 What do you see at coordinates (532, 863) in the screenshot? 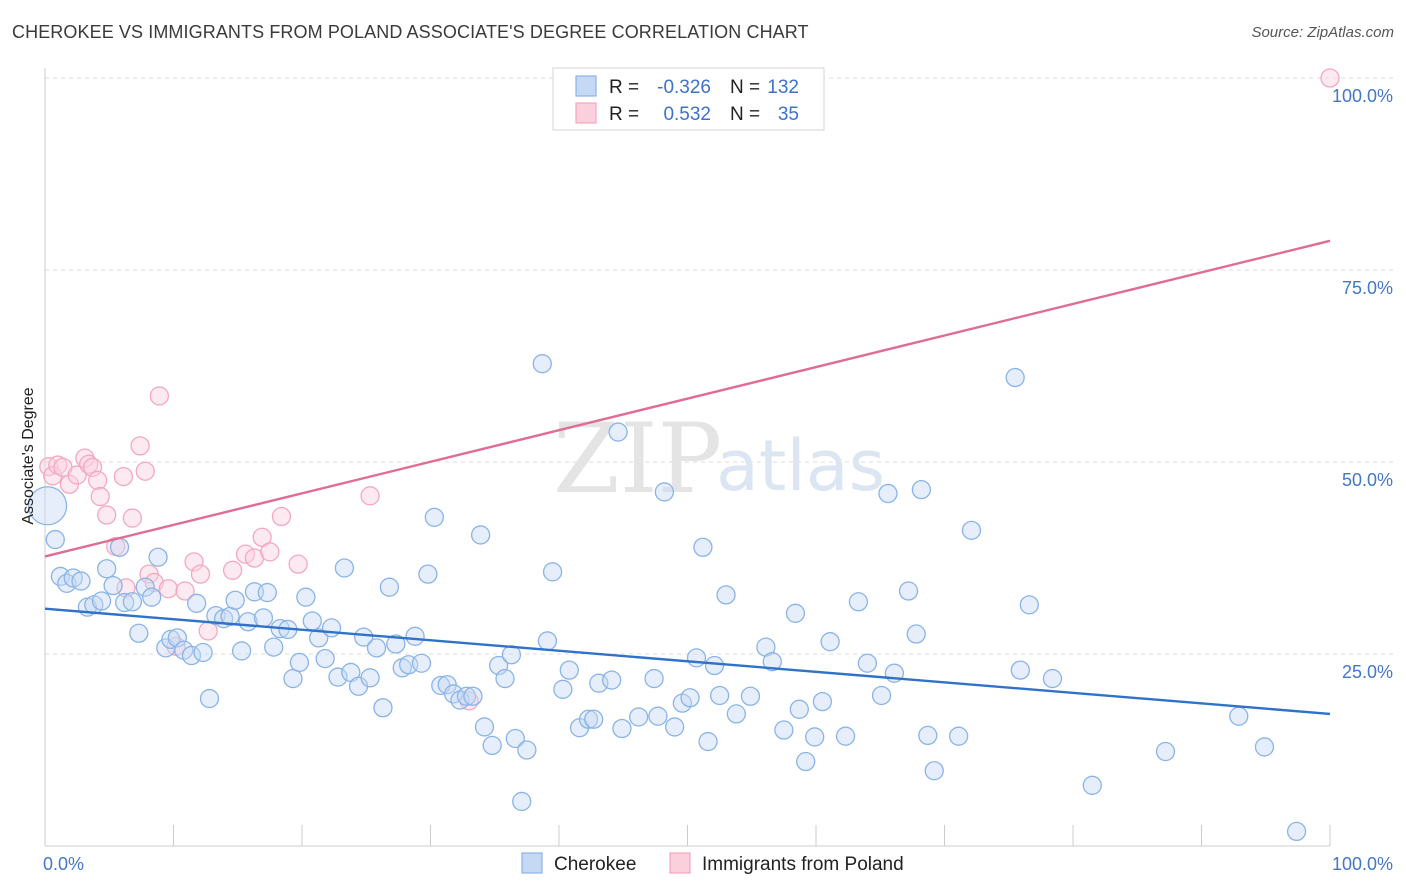
I see `bottom-legend-swatch-cherokee` at bounding box center [532, 863].